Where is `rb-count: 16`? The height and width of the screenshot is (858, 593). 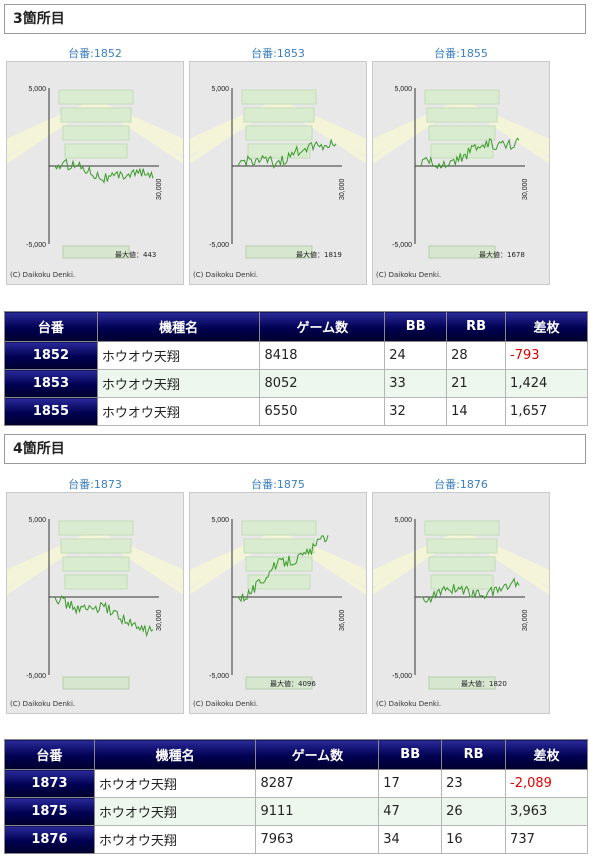 rb-count: 16 is located at coordinates (474, 839).